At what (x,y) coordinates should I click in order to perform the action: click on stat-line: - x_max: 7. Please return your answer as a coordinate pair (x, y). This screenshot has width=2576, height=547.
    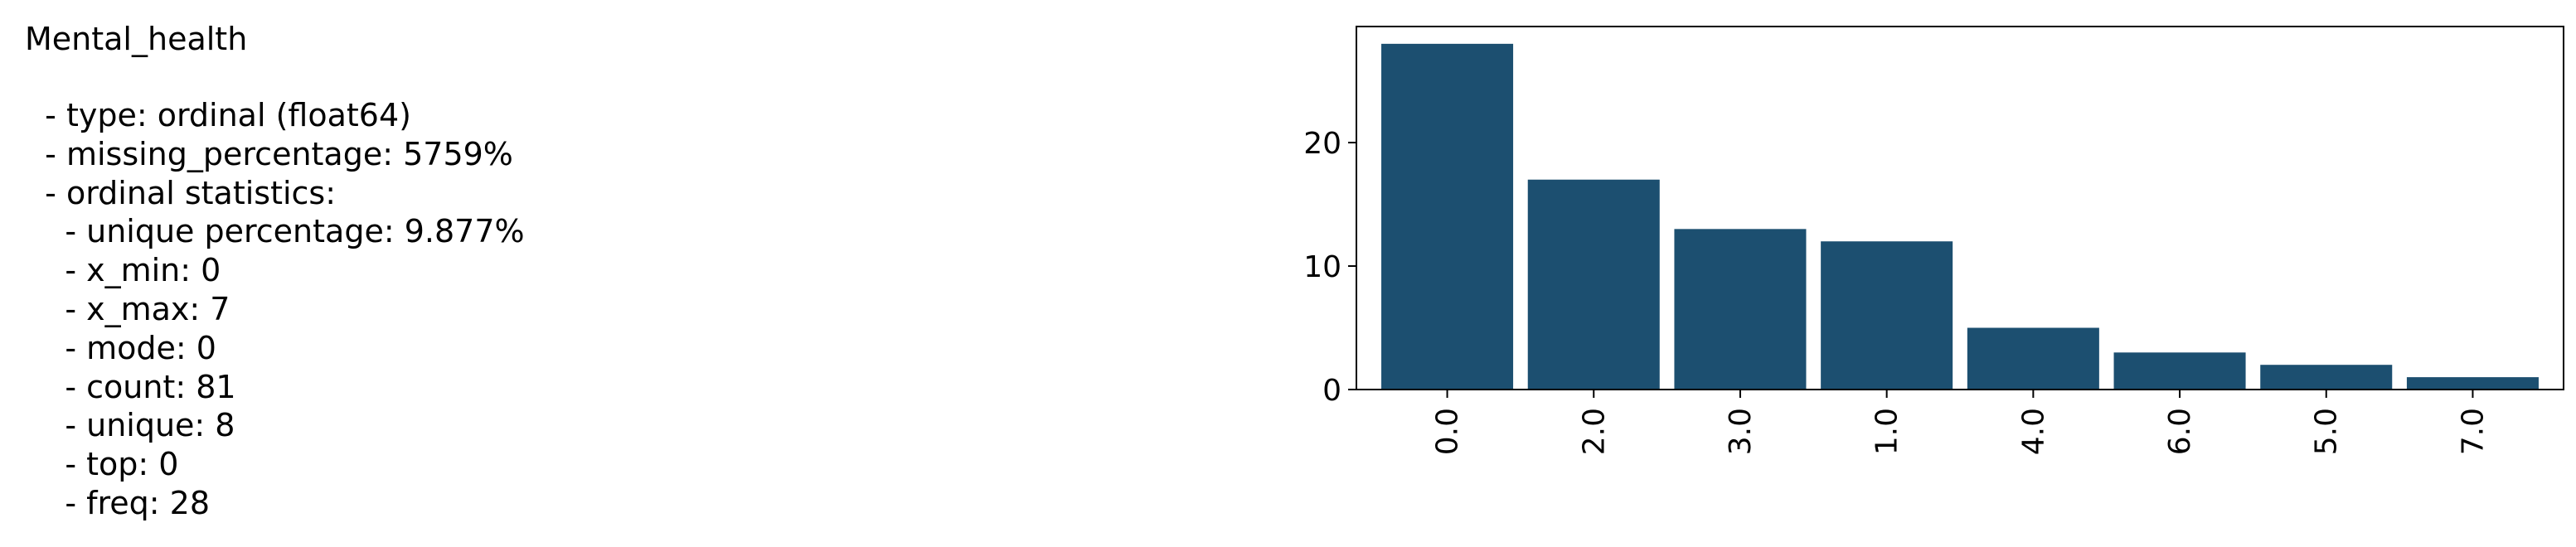
    Looking at the image, I should click on (127, 308).